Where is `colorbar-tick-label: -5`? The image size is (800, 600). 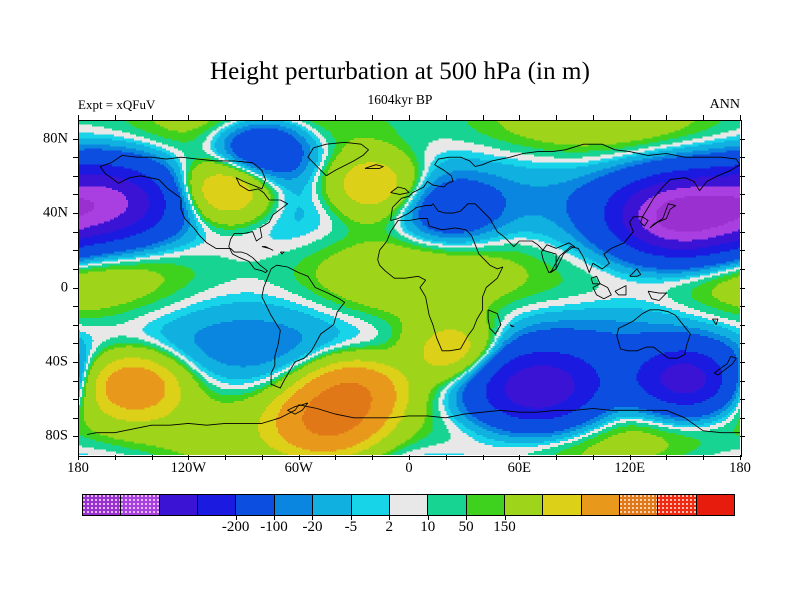
colorbar-tick-label: -5 is located at coordinates (351, 527).